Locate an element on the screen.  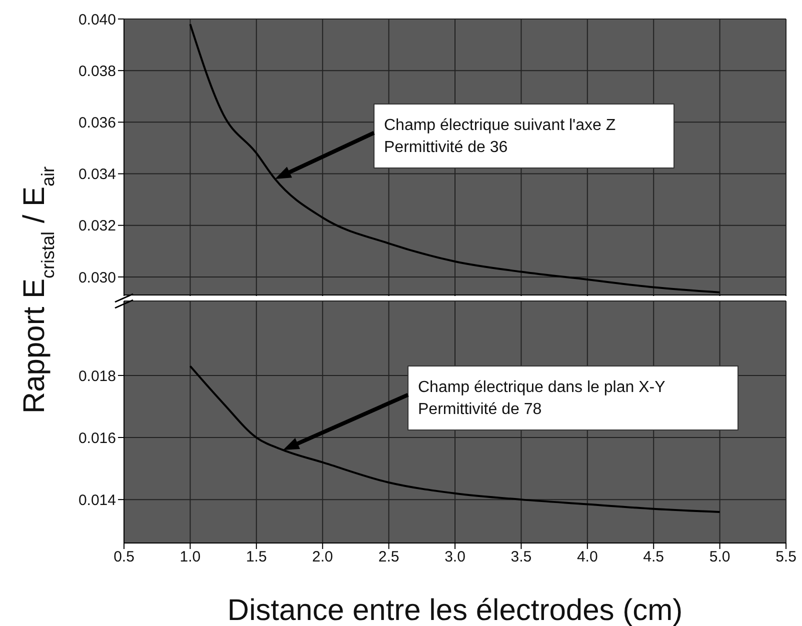
x-axis-title: Distance entre les électrodes (cm) is located at coordinates (455, 610).